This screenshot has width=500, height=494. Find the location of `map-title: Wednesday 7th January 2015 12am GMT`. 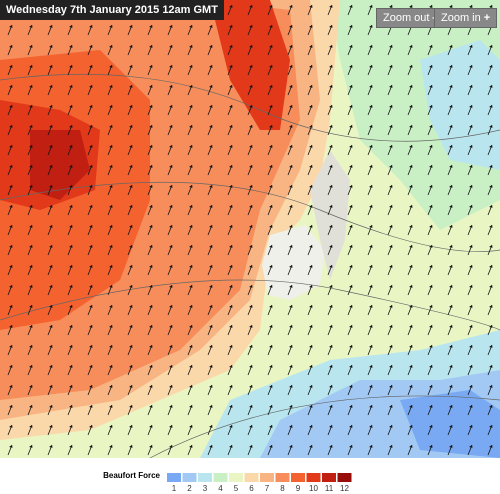

map-title: Wednesday 7th January 2015 12am GMT is located at coordinates (112, 10).